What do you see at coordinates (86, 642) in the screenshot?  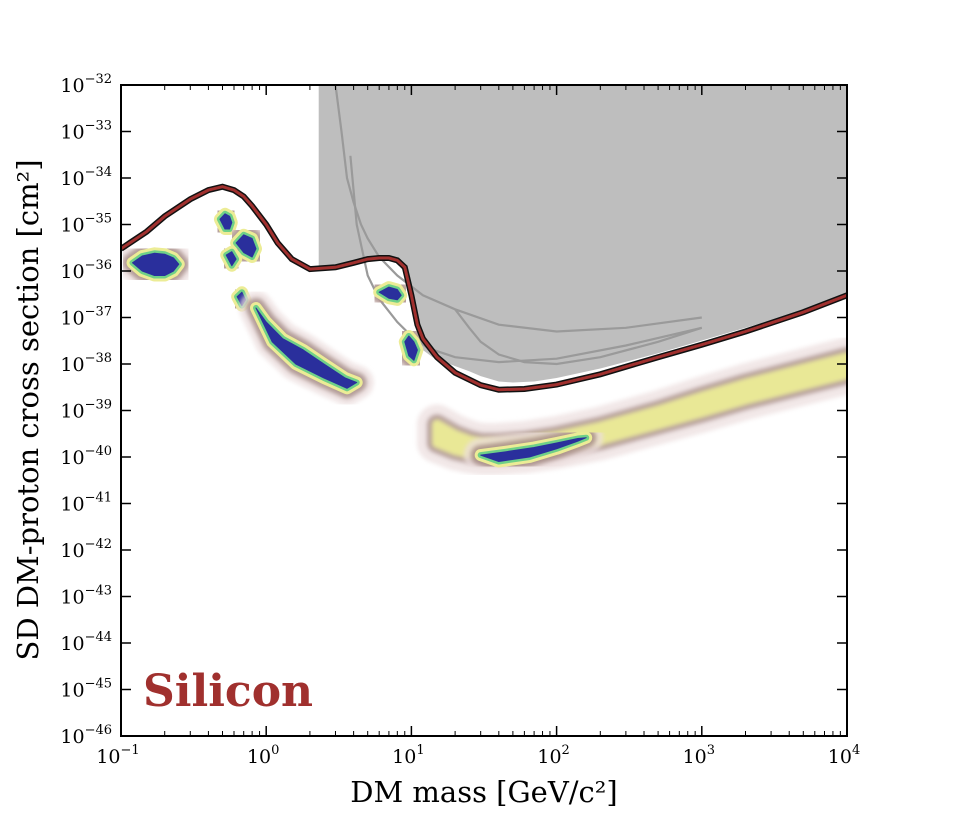 I see `y-tick-label-2: 10−44` at bounding box center [86, 642].